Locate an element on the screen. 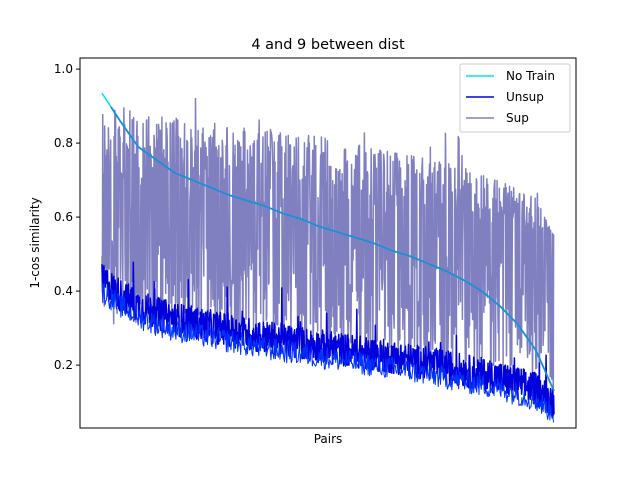 The width and height of the screenshot is (640, 480). y-tick-label: 0.8 is located at coordinates (63, 143).